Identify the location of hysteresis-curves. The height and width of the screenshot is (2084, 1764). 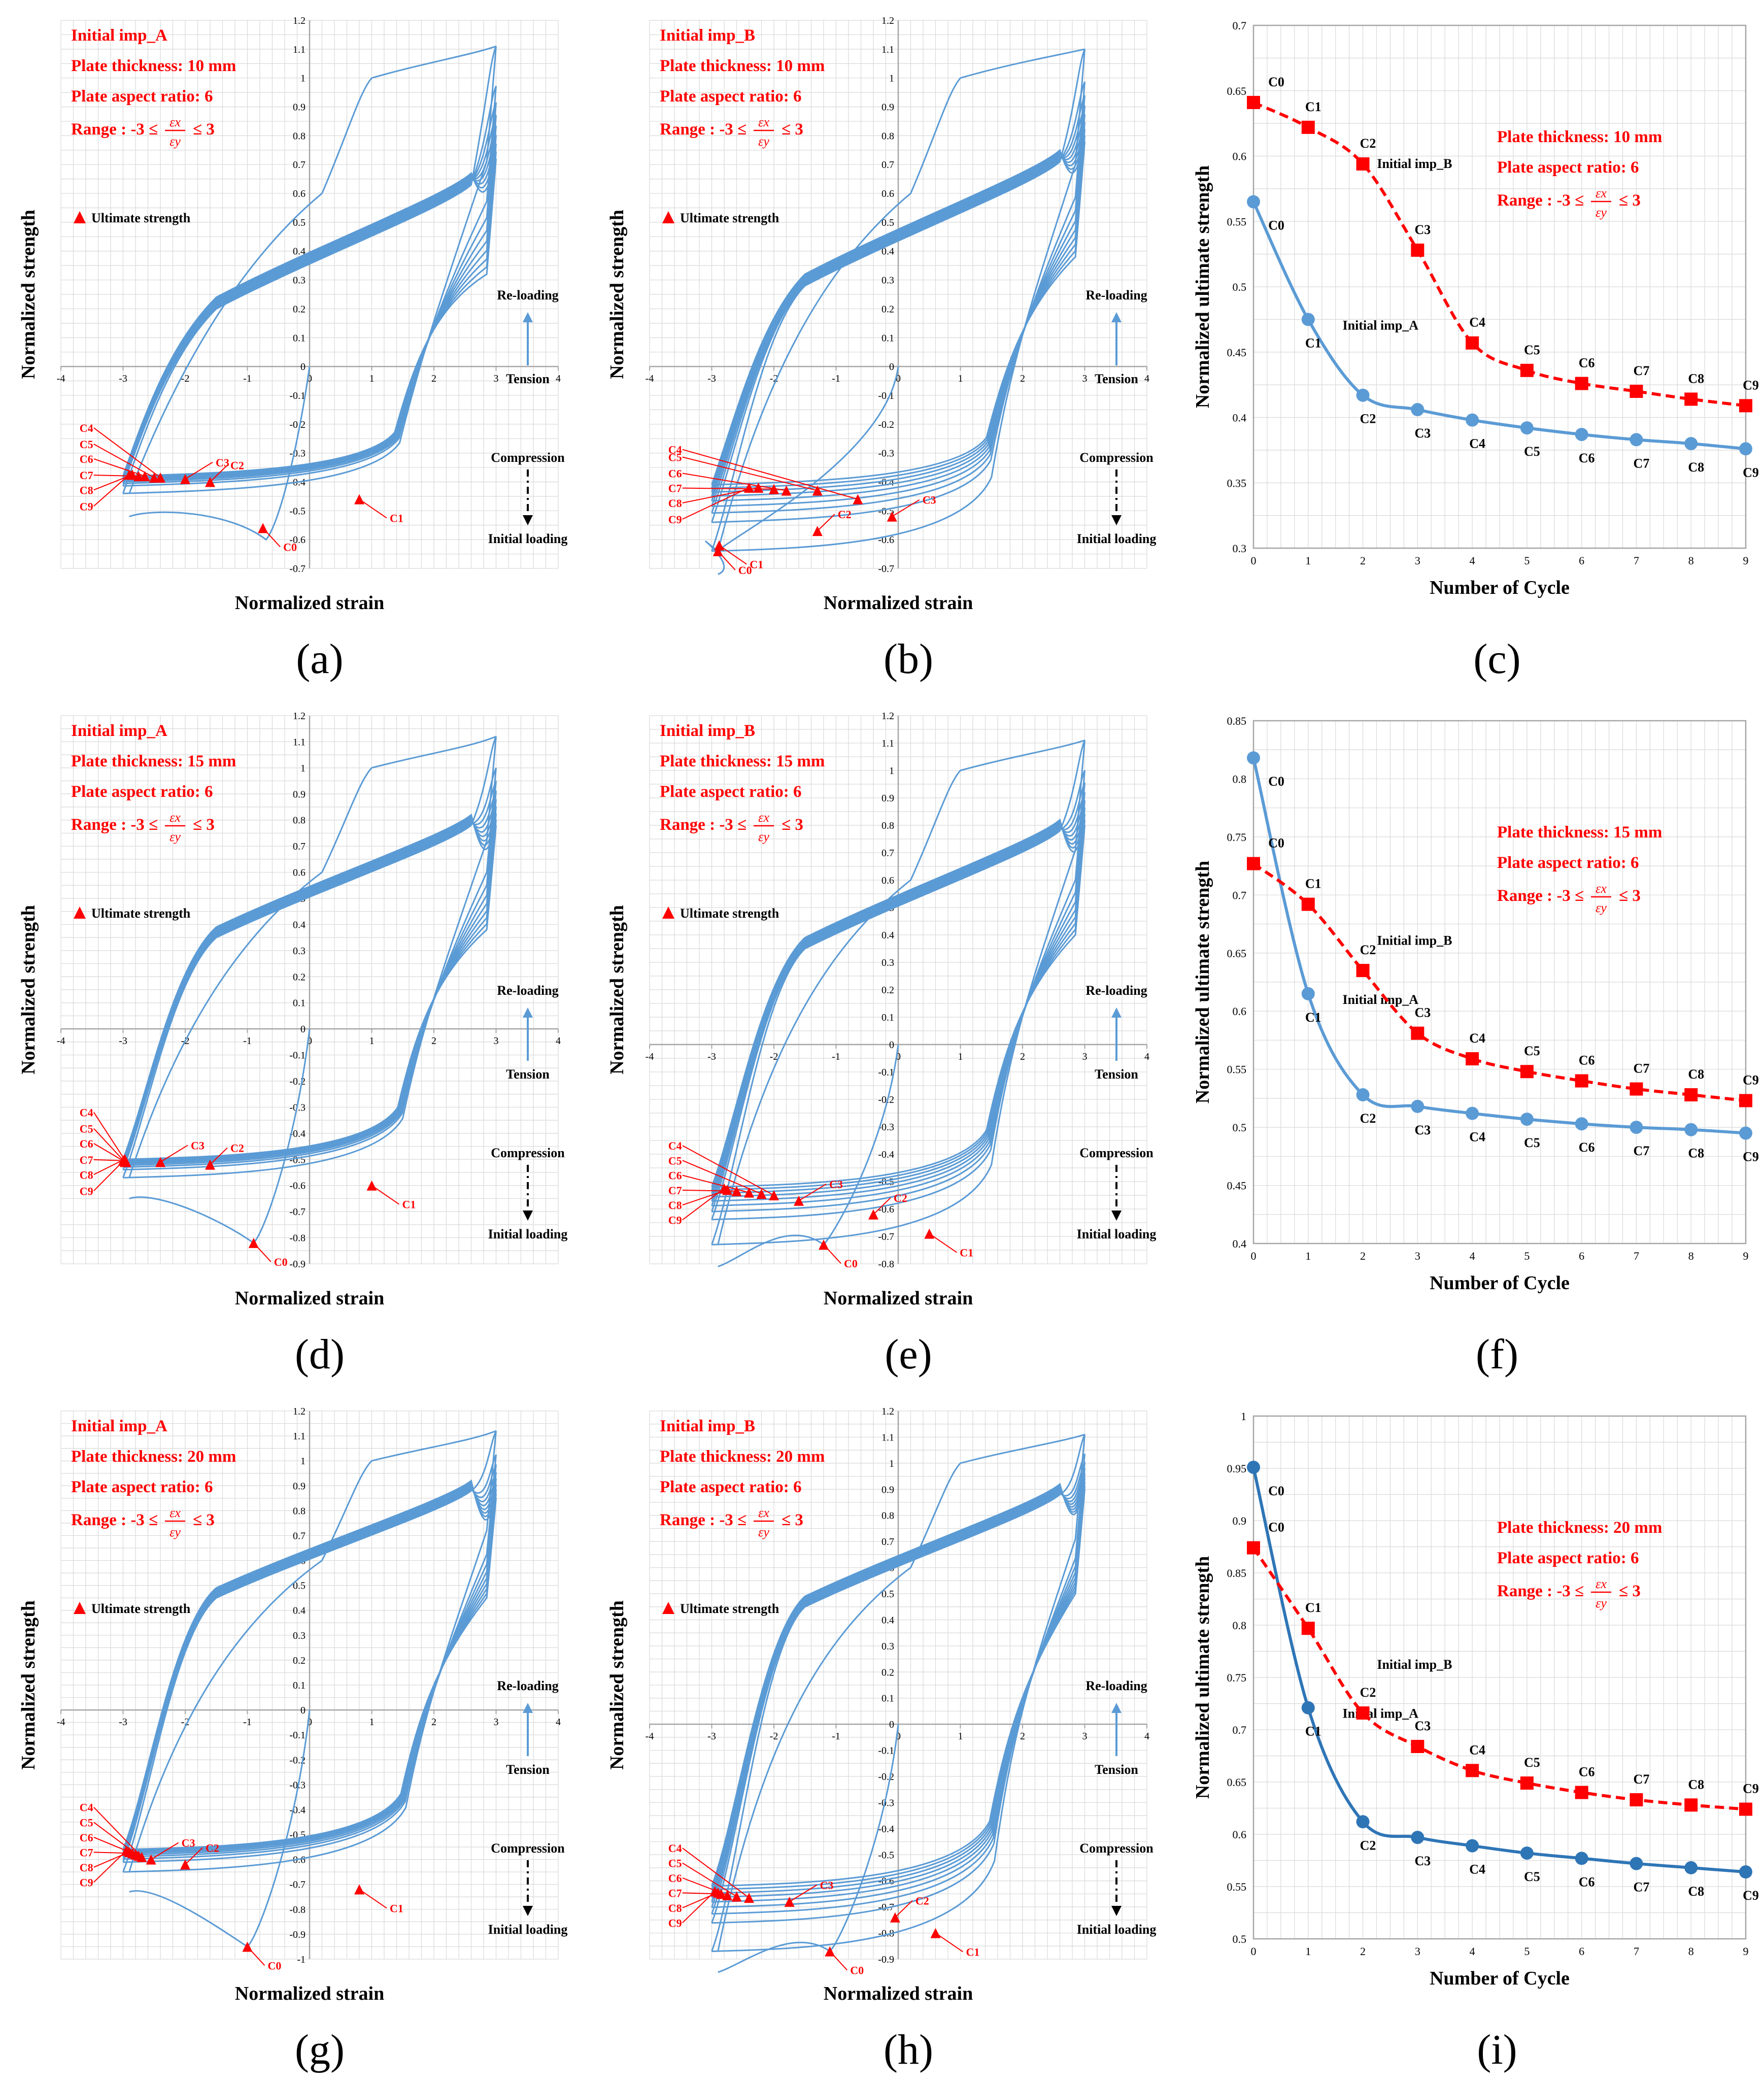
(309, 989).